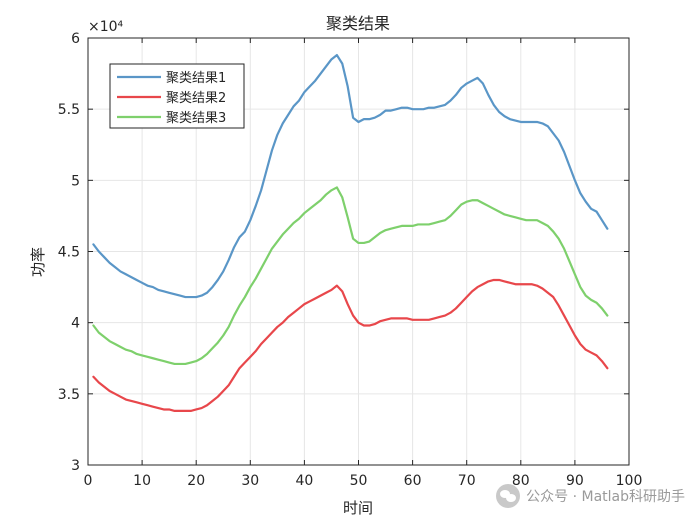 This screenshot has height=520, width=693. What do you see at coordinates (629, 481) in the screenshot?
I see `x-tick-label-100: 100` at bounding box center [629, 481].